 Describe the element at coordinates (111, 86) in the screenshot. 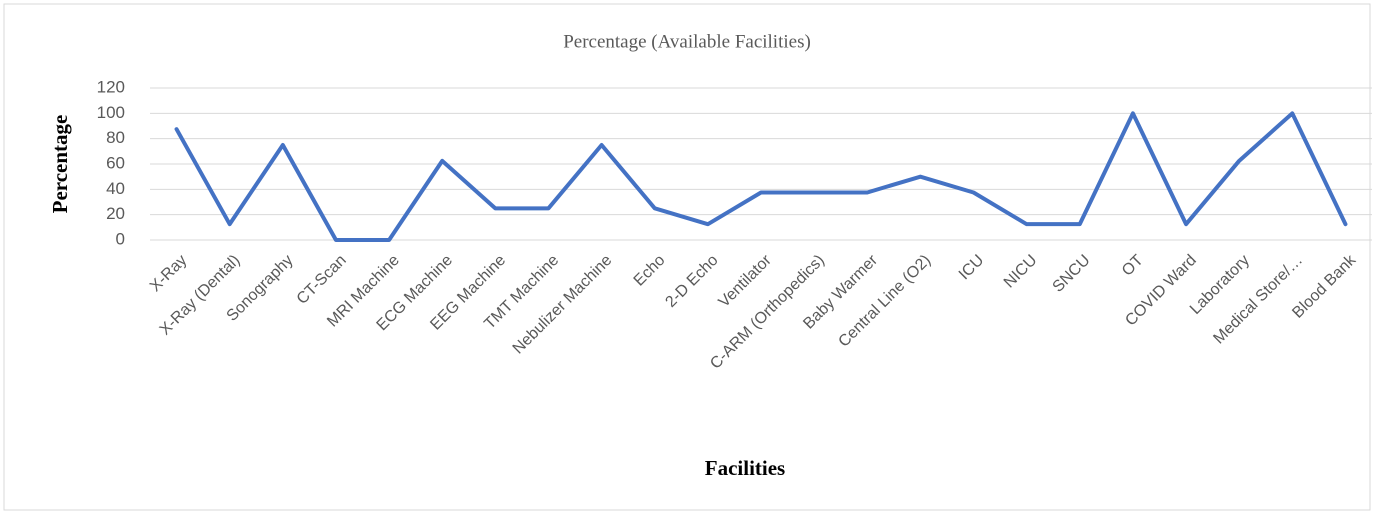

I see `y-tick-label: 120` at that location.